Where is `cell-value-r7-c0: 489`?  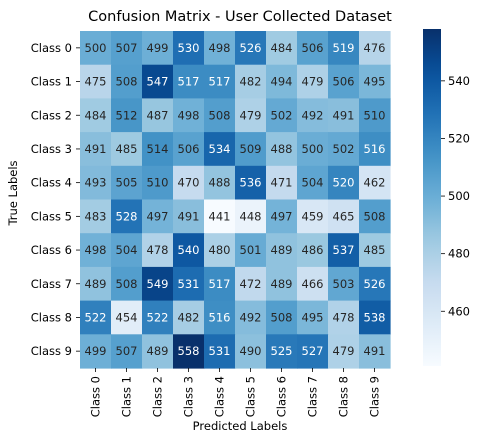 cell-value-r7-c0: 489 is located at coordinates (96, 284).